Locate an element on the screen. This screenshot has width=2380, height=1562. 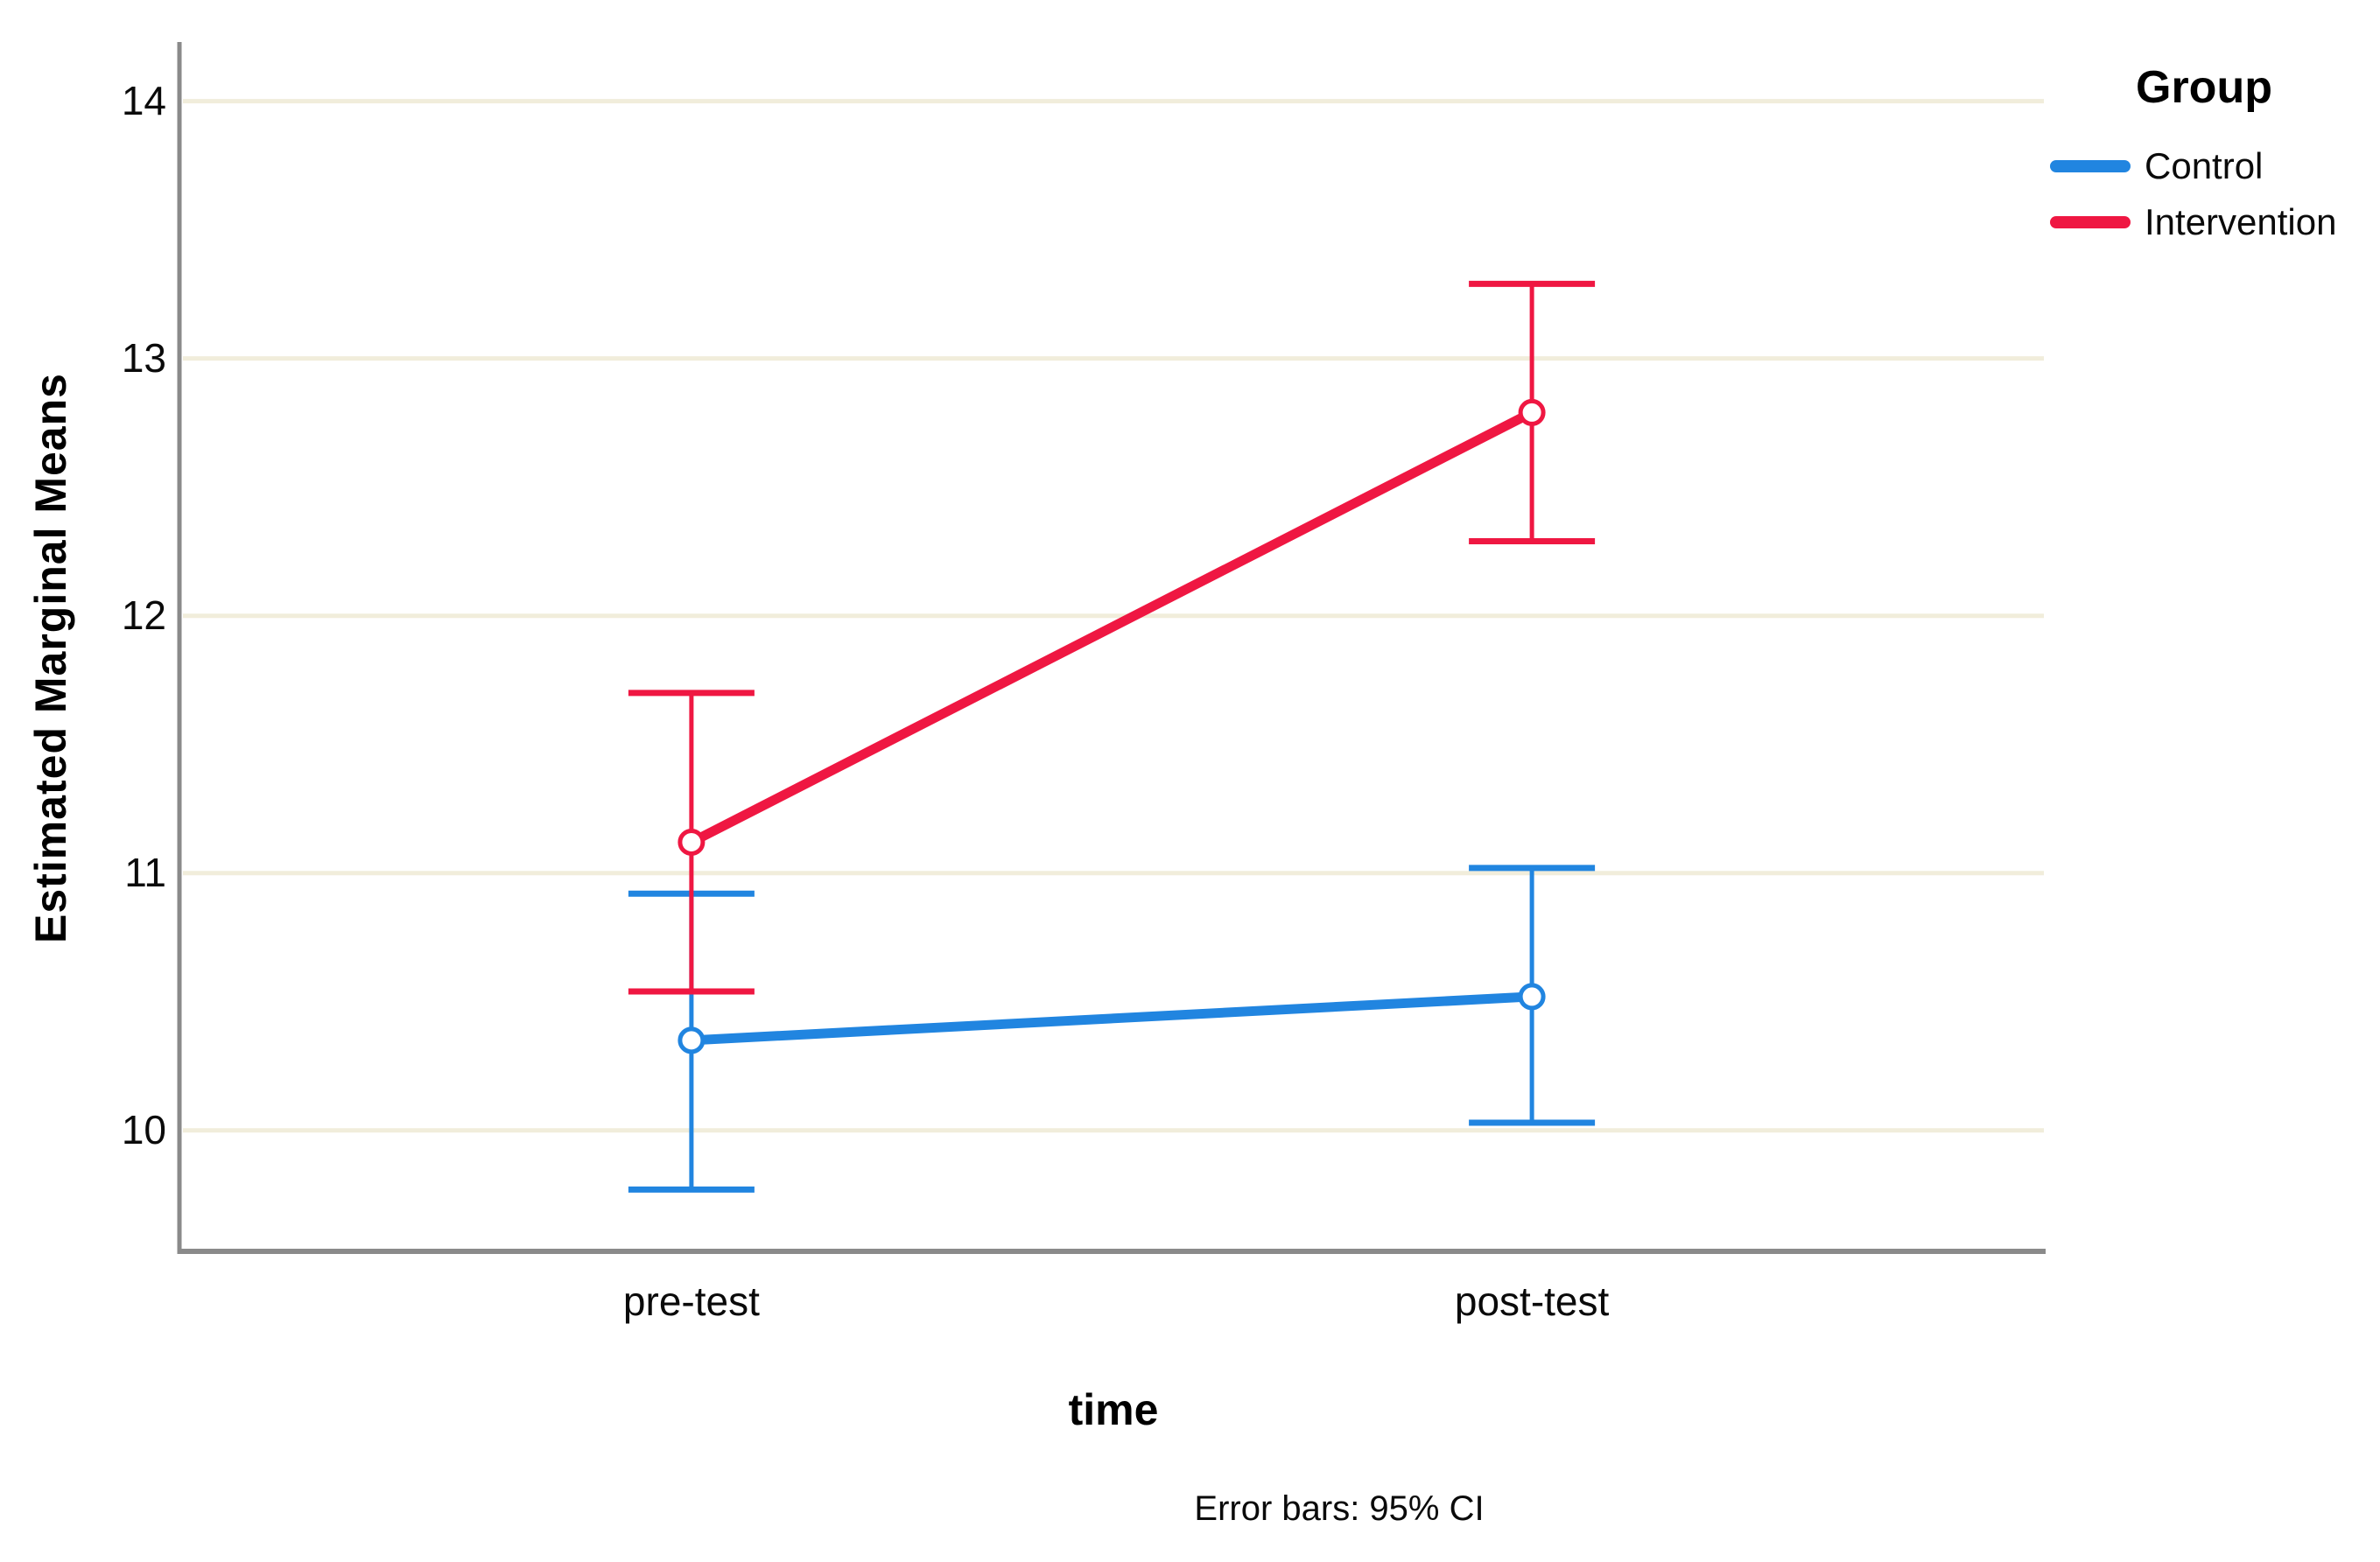
series-line-intervention is located at coordinates (1111, 627).